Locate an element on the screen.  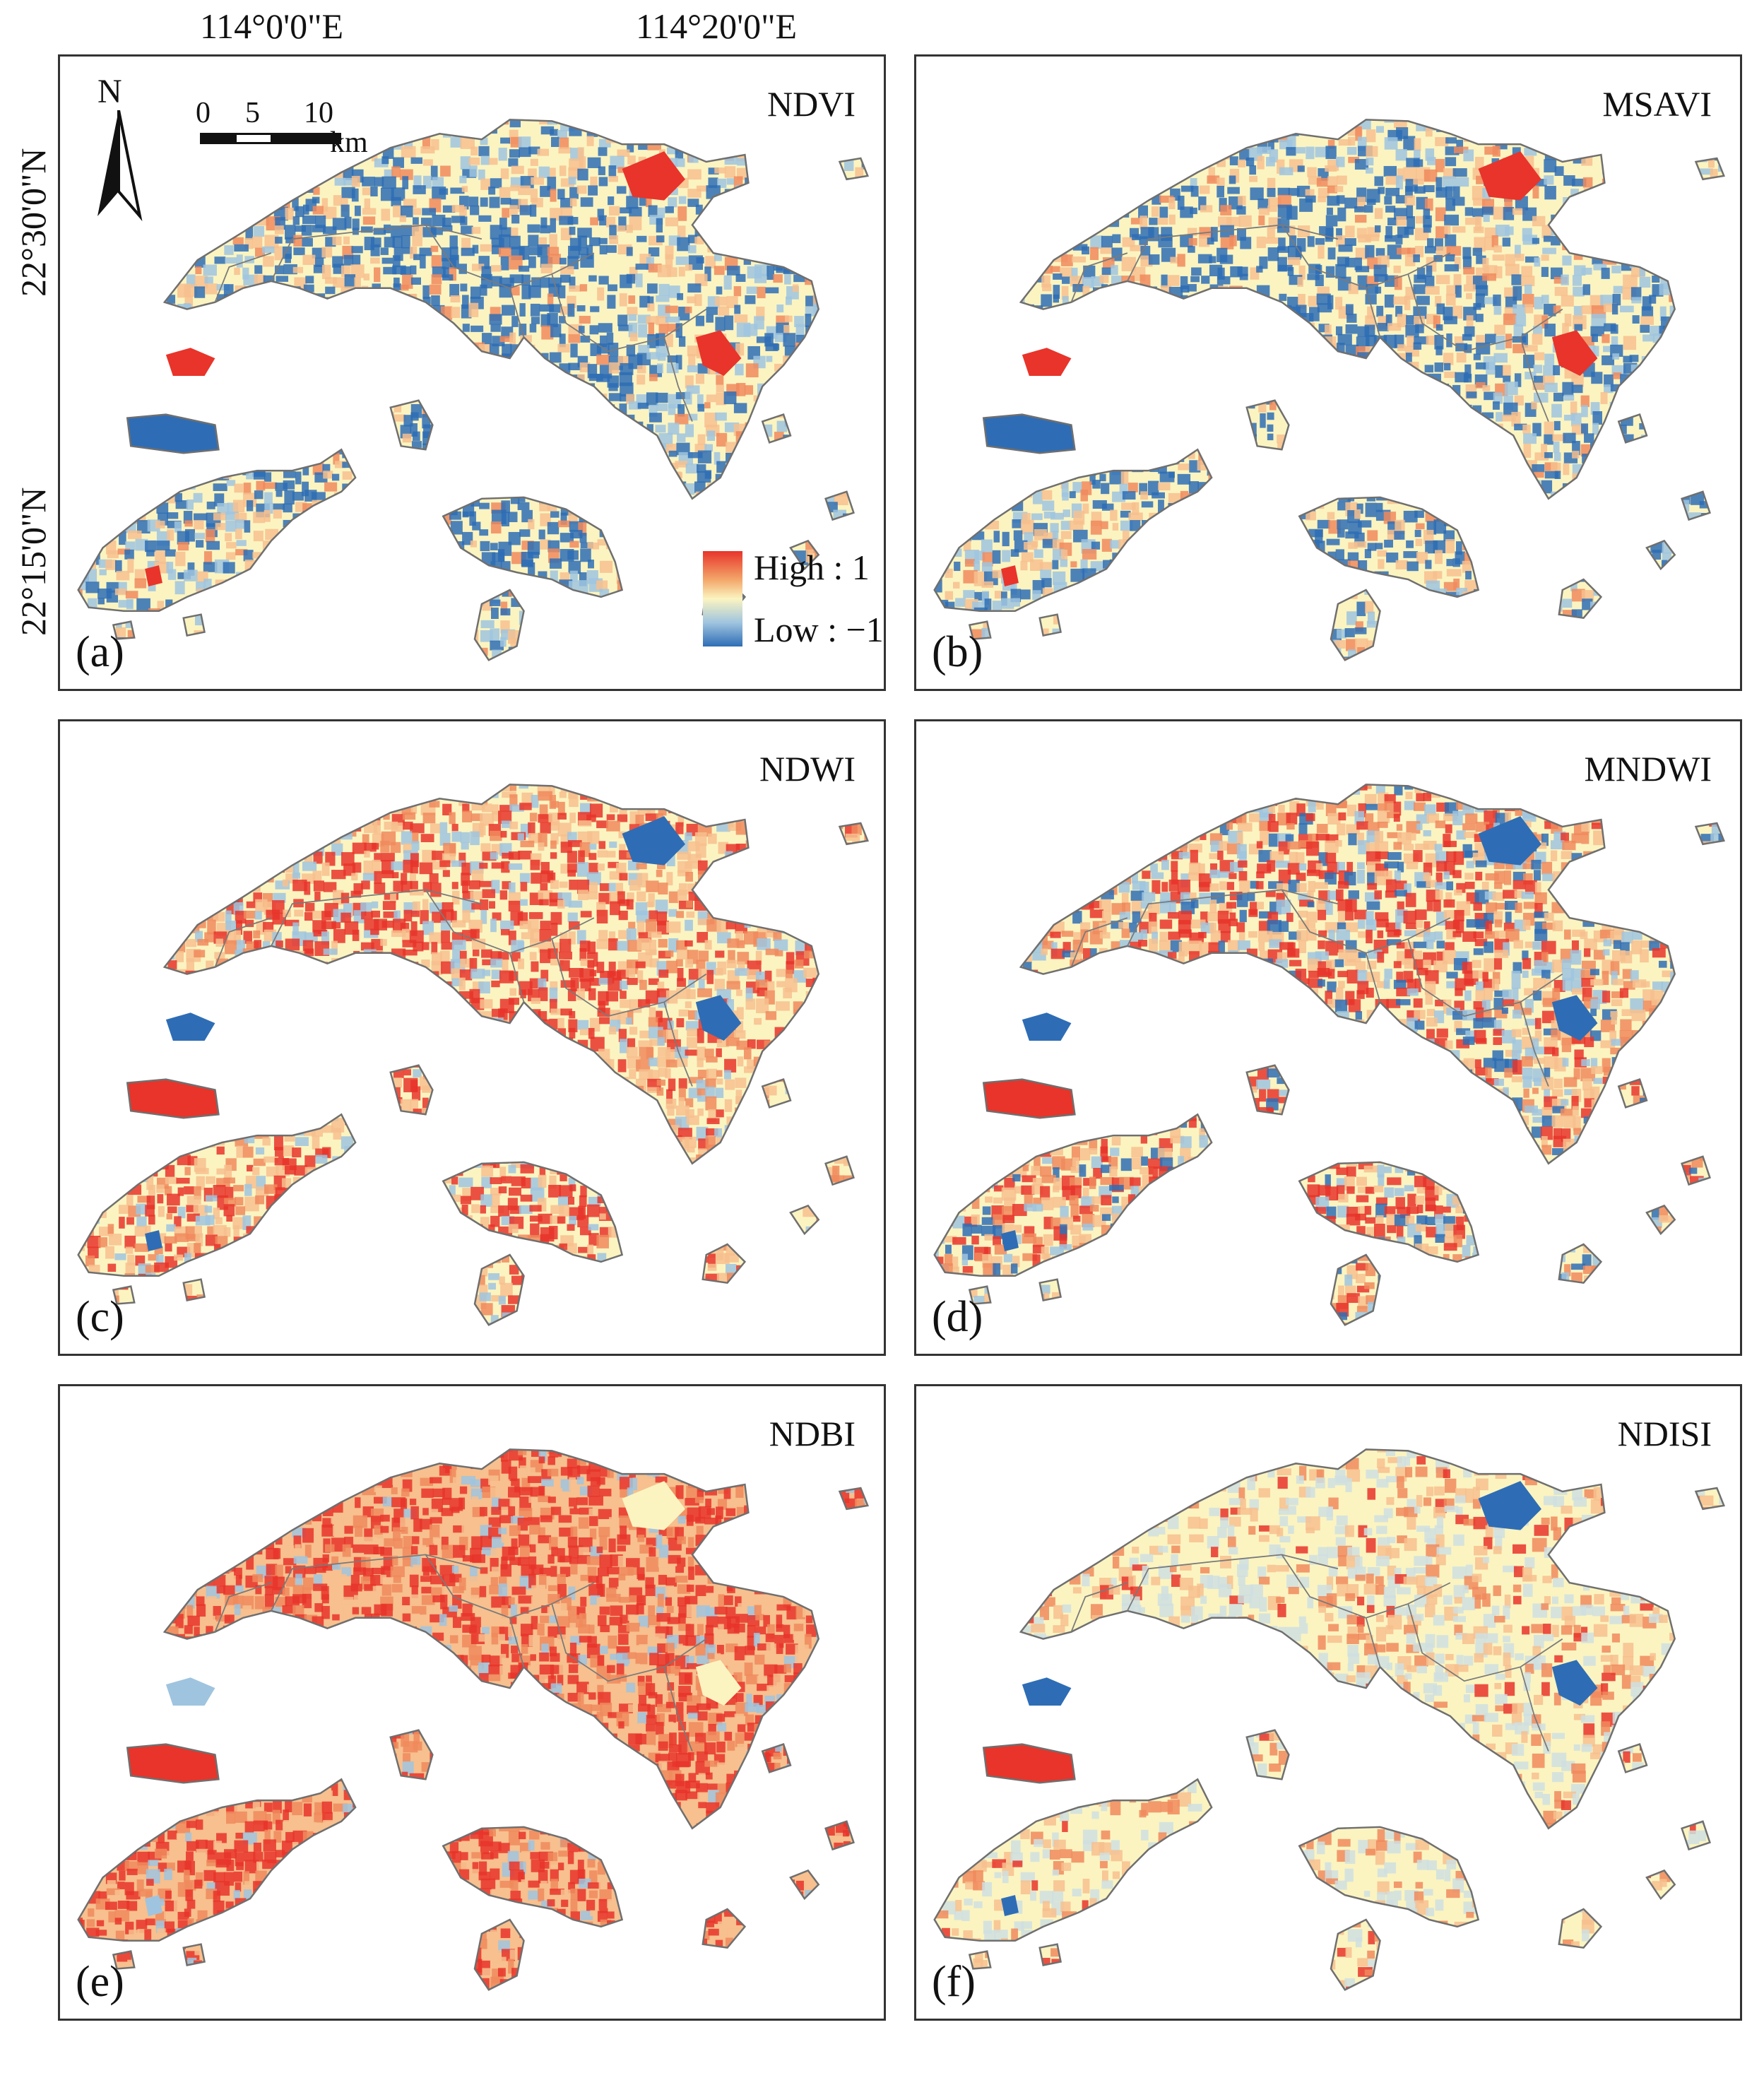
scale-tick-5: 5 is located at coordinates (253, 113).